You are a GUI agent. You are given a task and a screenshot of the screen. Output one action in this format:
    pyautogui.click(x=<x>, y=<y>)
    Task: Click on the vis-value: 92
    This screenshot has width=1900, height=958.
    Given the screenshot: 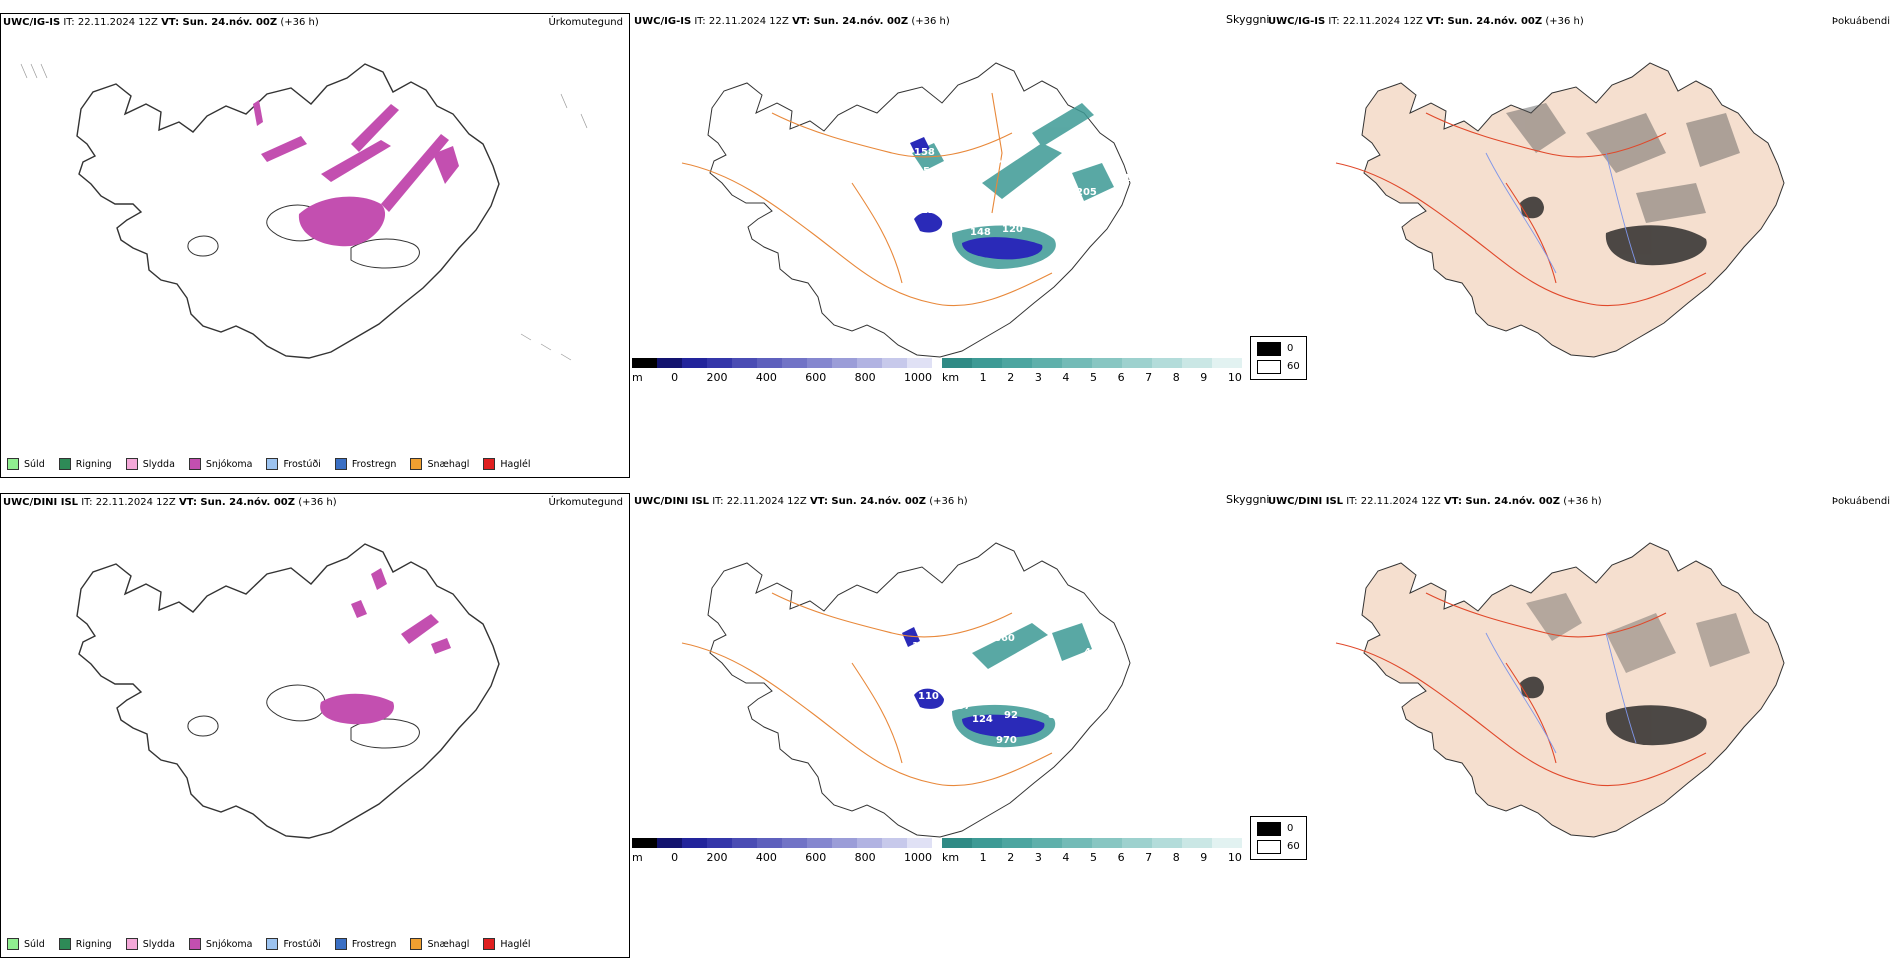 What is the action you would take?
    pyautogui.click(x=1011, y=715)
    